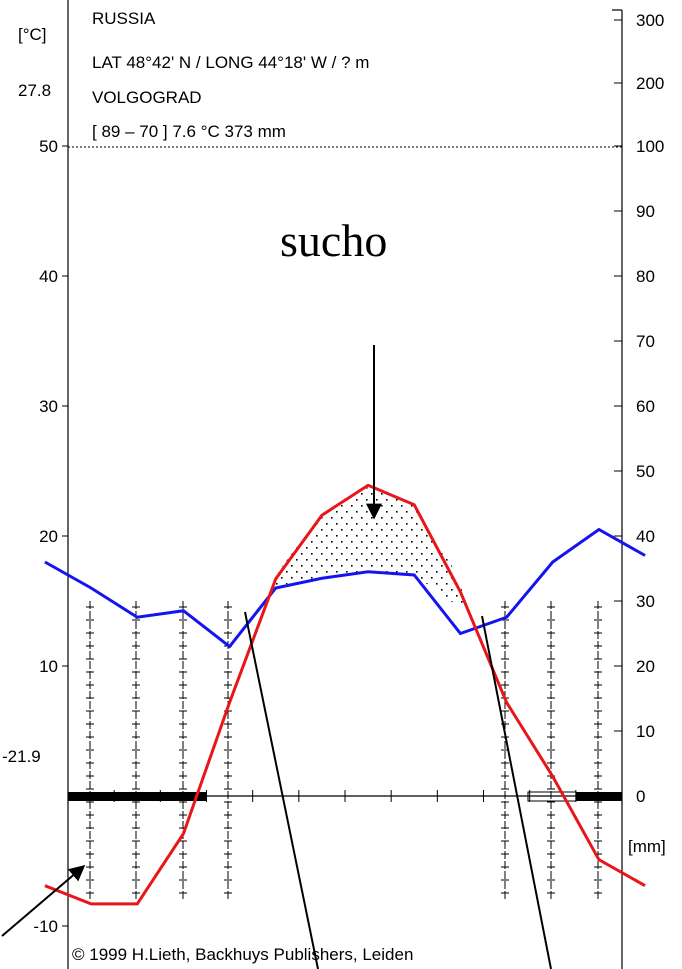 The height and width of the screenshot is (969, 682). What do you see at coordinates (645, 536) in the screenshot?
I see `right-axis-tick-label: 40` at bounding box center [645, 536].